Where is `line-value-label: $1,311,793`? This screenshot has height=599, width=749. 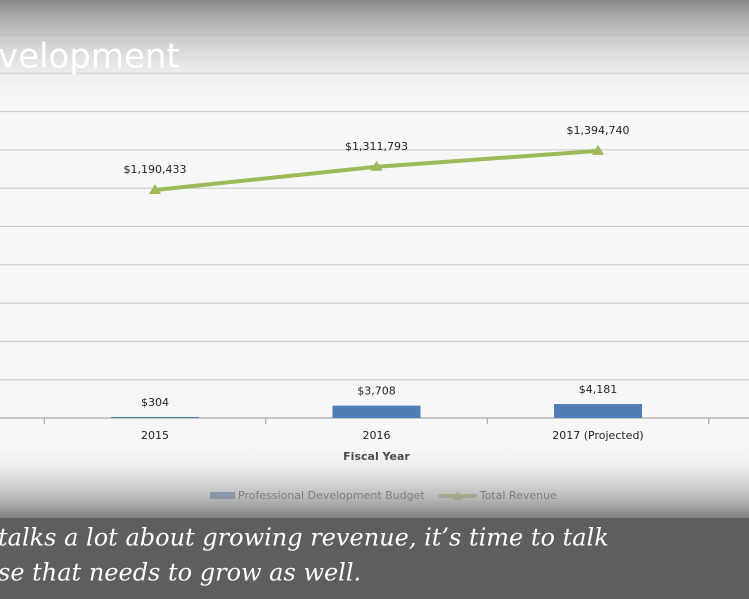 line-value-label: $1,311,793 is located at coordinates (376, 146).